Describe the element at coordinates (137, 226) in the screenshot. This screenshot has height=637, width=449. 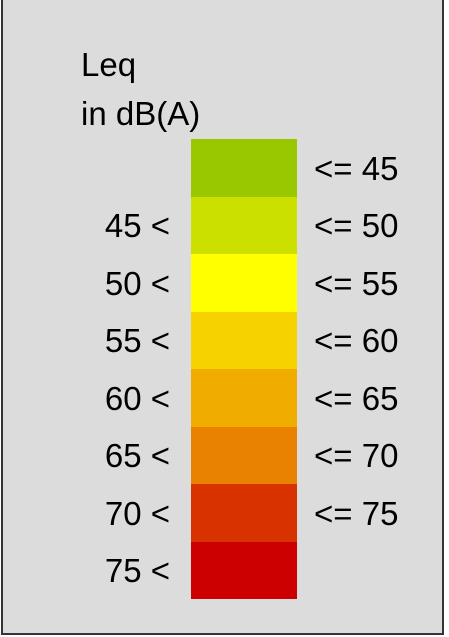
I see `range-lower-label: 45 <` at that location.